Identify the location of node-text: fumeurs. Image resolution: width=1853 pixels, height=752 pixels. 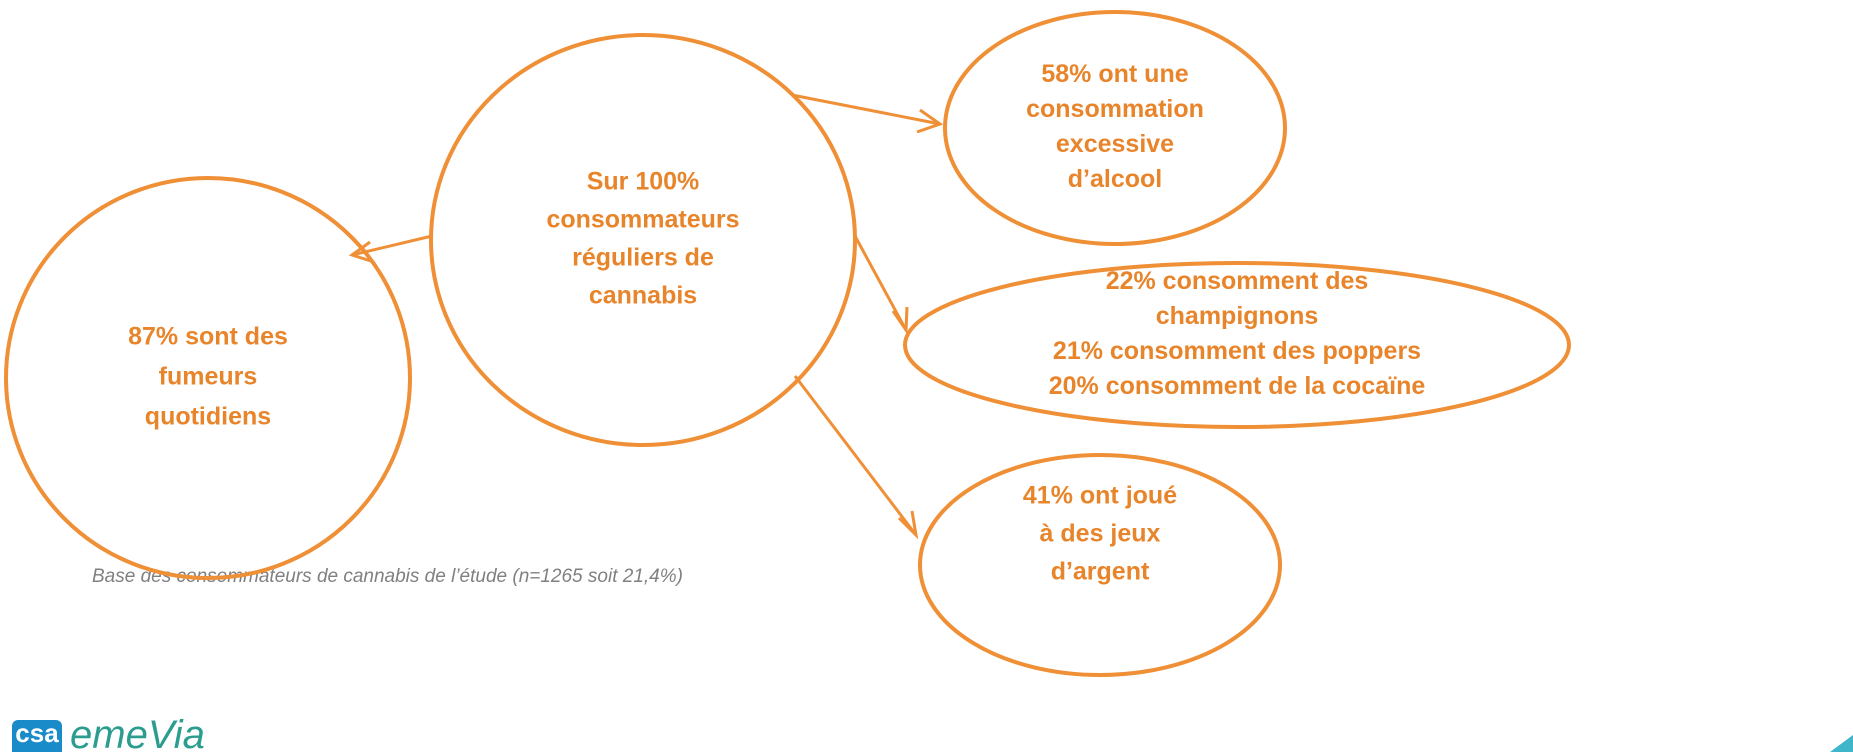
(208, 377).